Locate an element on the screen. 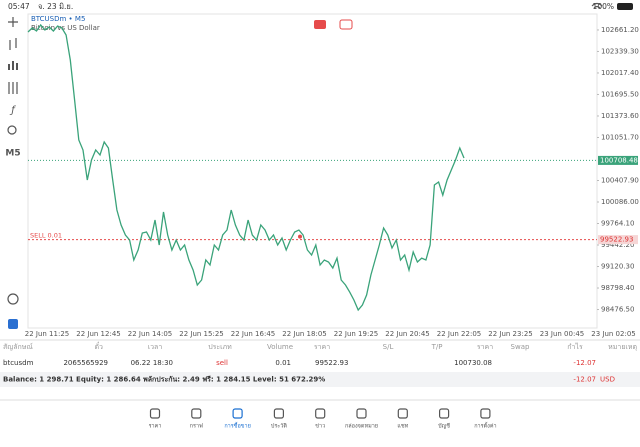 The image size is (640, 447). y-tick-label: 99764.10 is located at coordinates (617, 224).